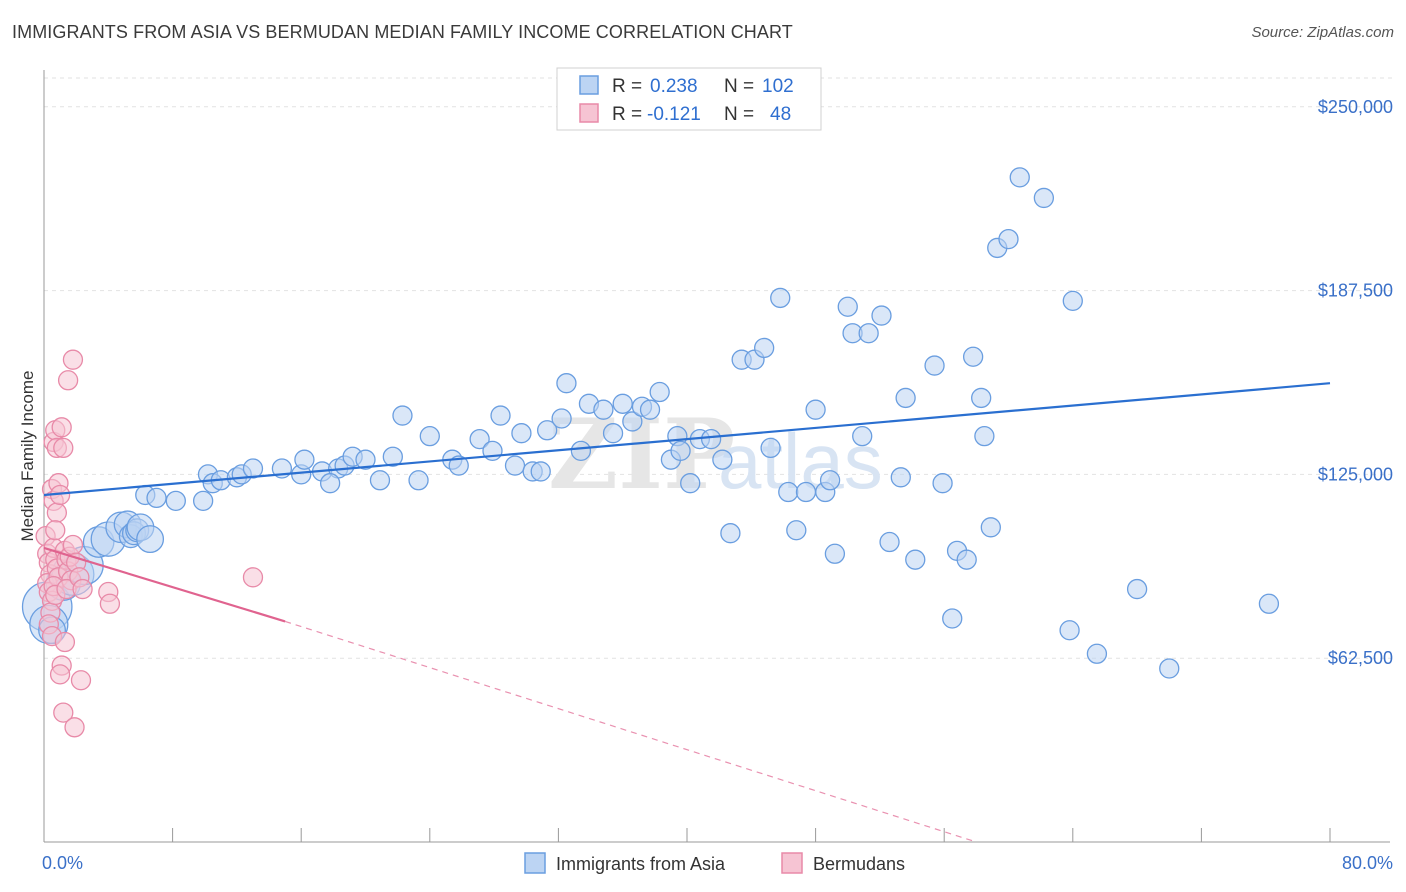 The height and width of the screenshot is (892, 1406). What do you see at coordinates (62, 863) in the screenshot?
I see `x-tick-label-0: 0.0%` at bounding box center [62, 863].